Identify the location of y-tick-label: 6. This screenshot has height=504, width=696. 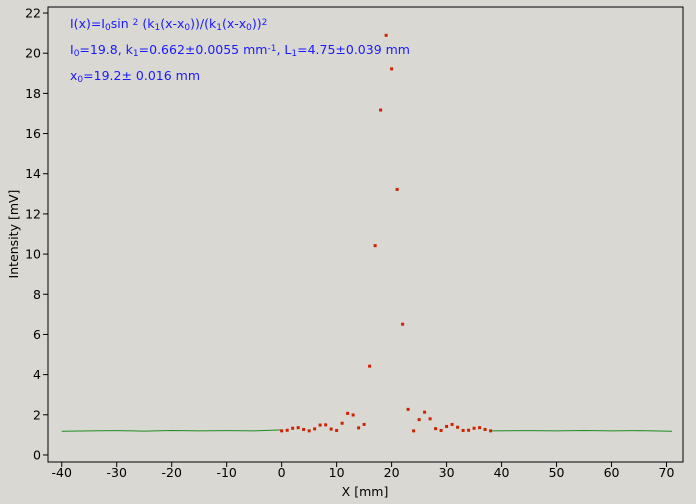
(37, 334).